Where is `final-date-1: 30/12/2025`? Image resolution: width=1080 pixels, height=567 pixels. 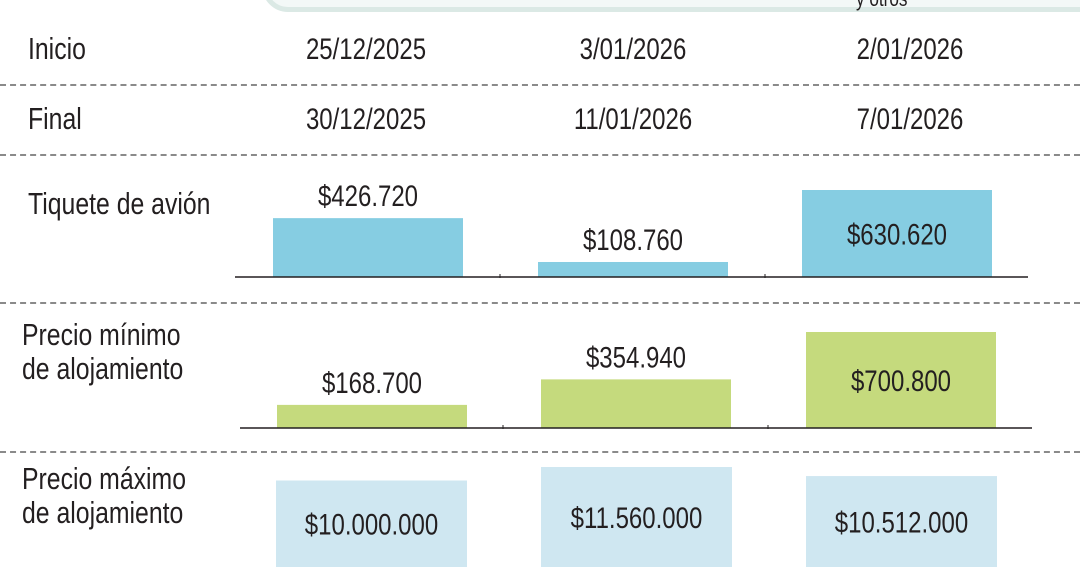
final-date-1: 30/12/2025 is located at coordinates (366, 119).